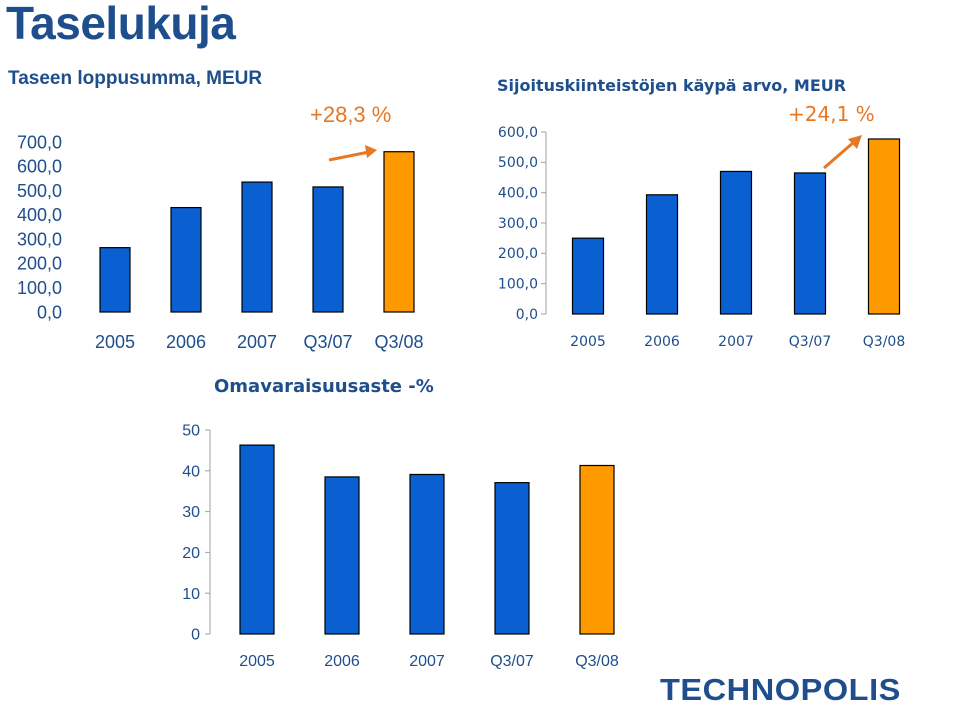 The width and height of the screenshot is (960, 708). I want to click on chart1-x-tick-label: 2005, so click(115, 342).